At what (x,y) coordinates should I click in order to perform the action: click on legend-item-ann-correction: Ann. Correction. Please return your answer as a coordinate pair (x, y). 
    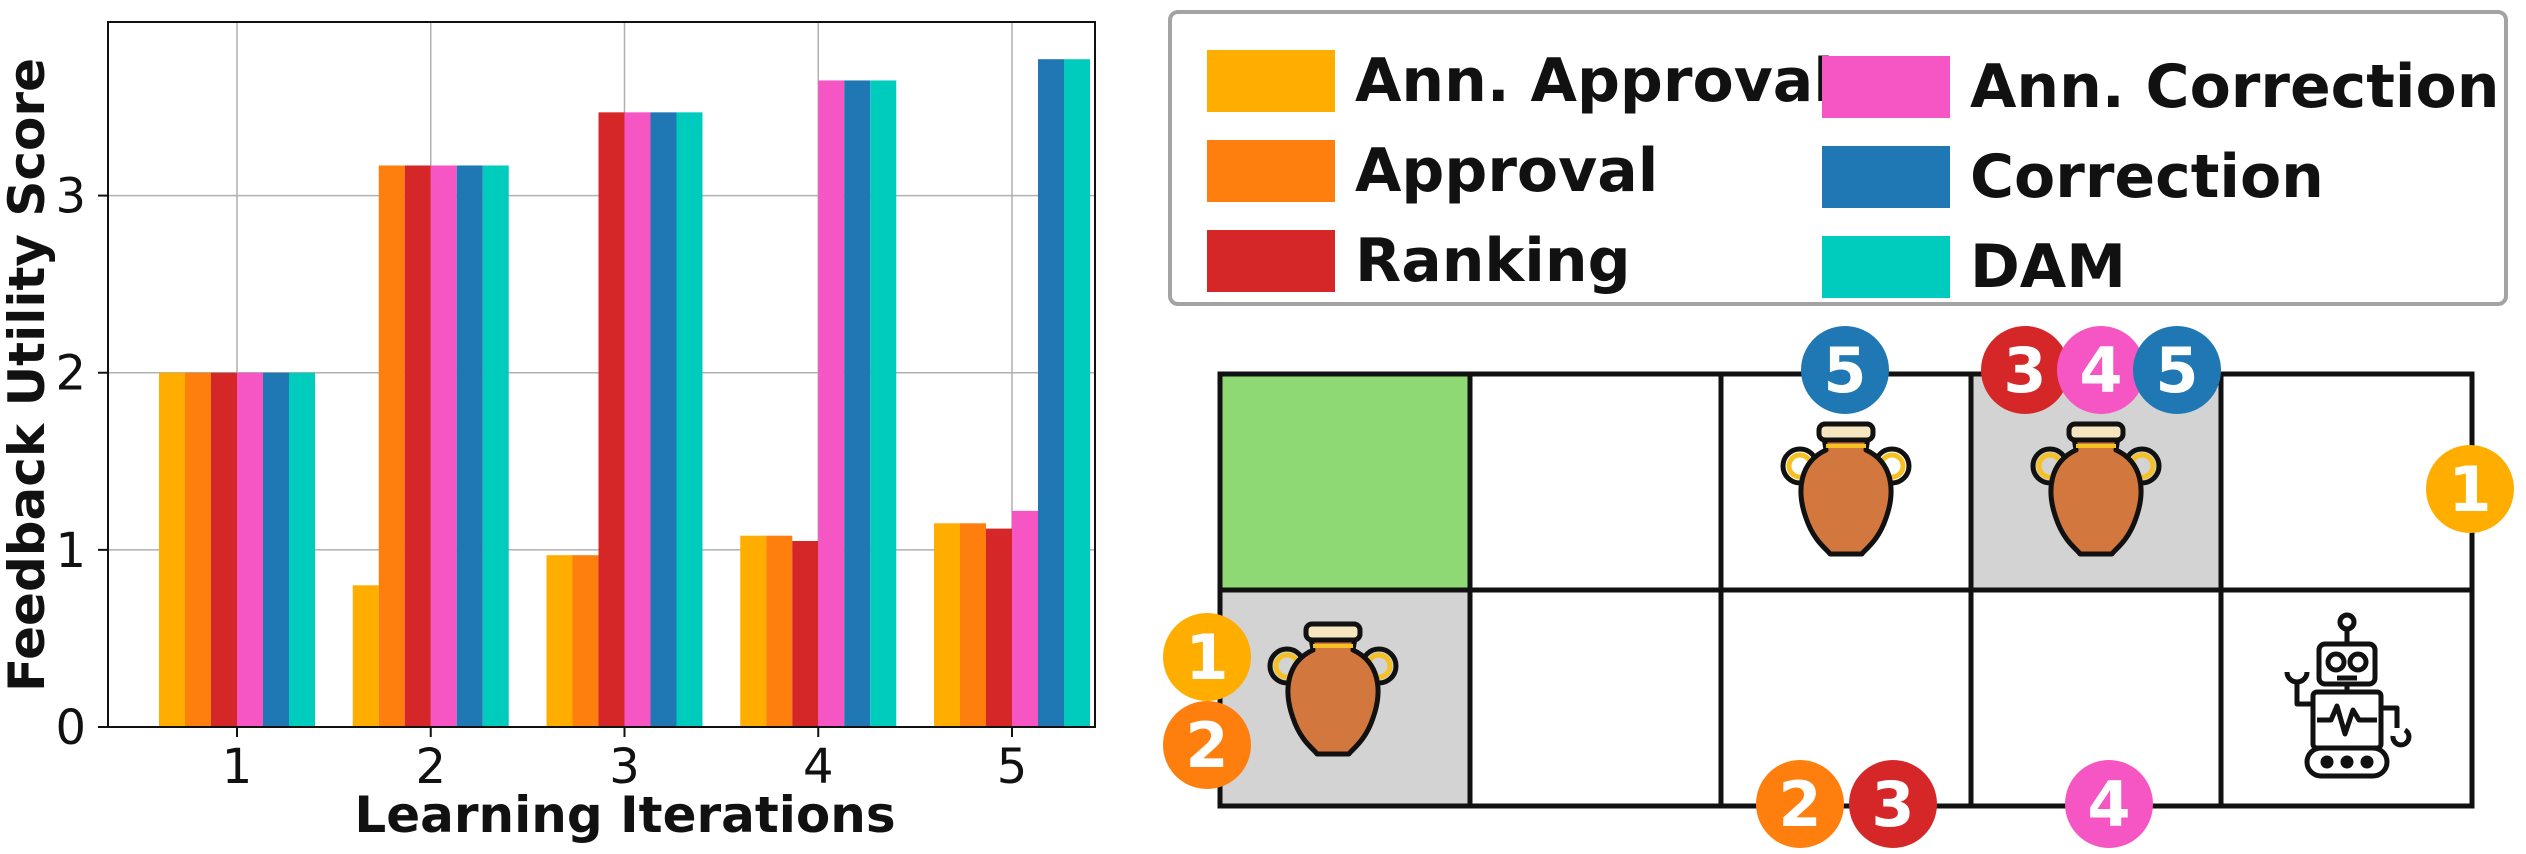
    Looking at the image, I should click on (2160, 87).